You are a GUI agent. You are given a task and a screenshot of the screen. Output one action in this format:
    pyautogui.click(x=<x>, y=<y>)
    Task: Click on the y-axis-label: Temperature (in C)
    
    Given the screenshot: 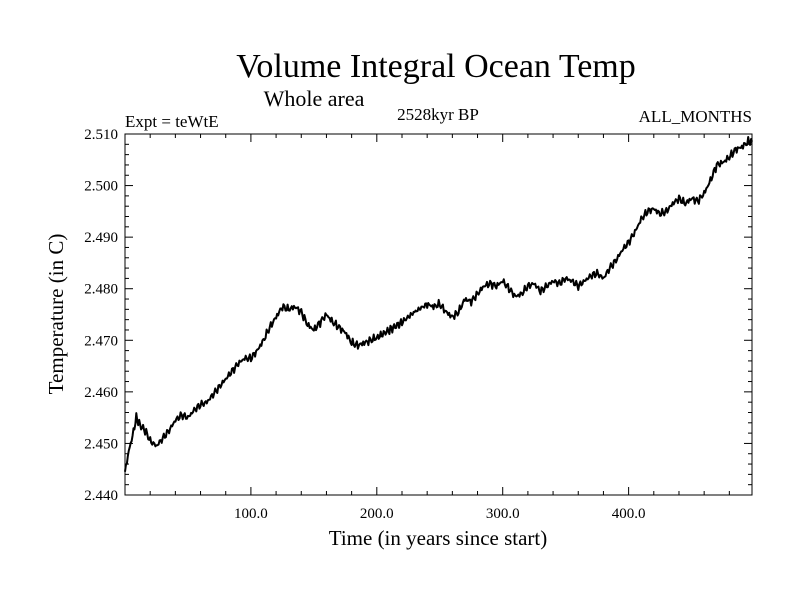 What is the action you would take?
    pyautogui.click(x=56, y=314)
    